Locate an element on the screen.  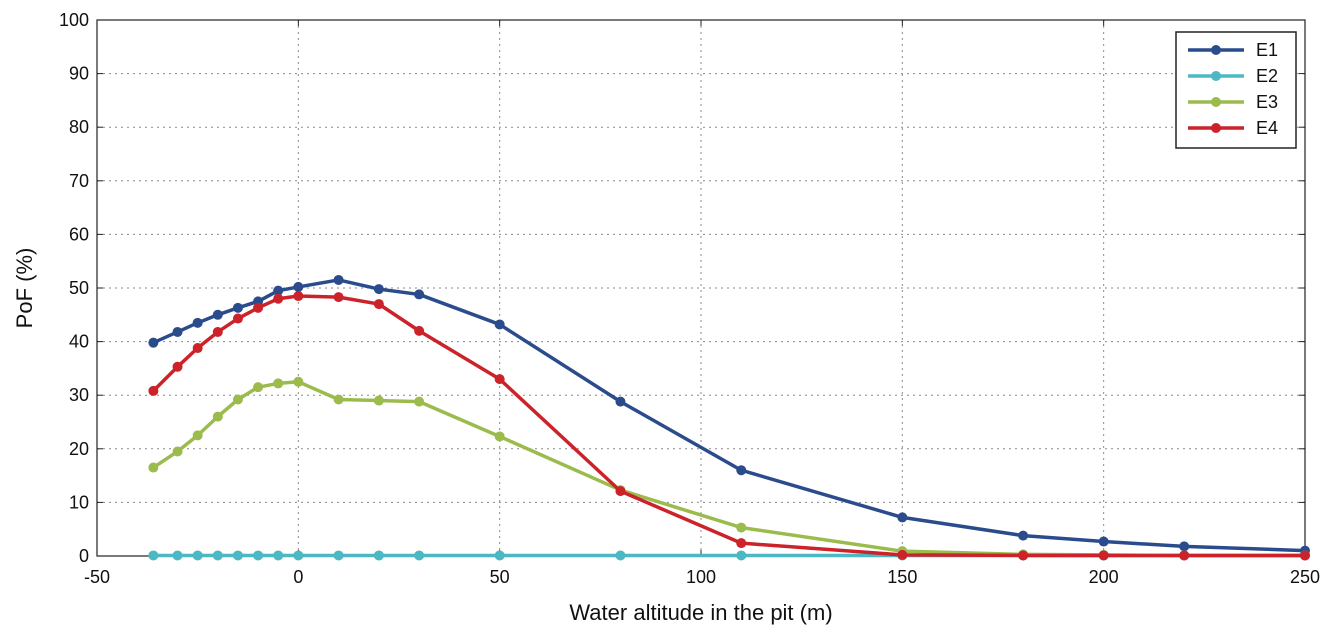
y-axis-title: PoF (%) is located at coordinates (24, 288).